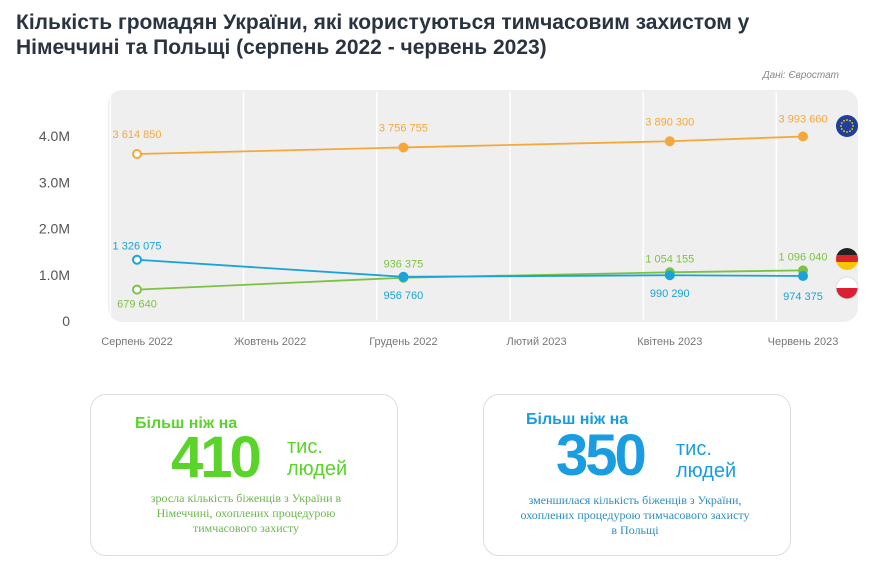  Describe the element at coordinates (403, 342) in the screenshot. I see `x-tick-label: Грудень 2022` at that location.